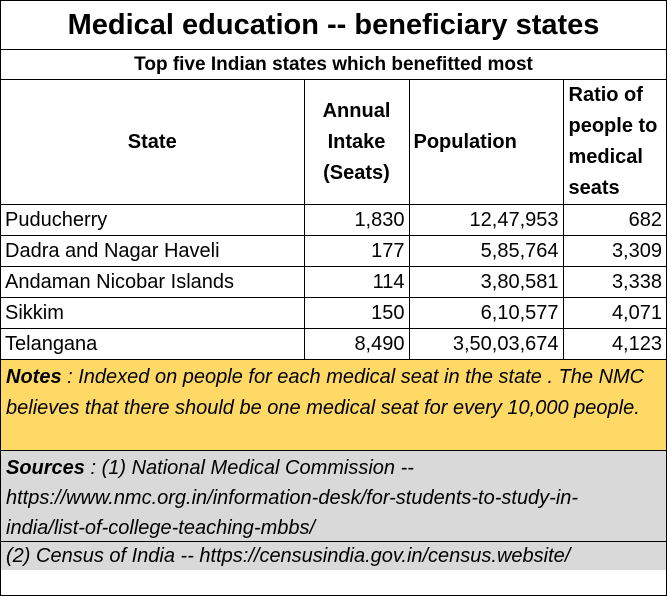 The width and height of the screenshot is (667, 596). Describe the element at coordinates (356, 282) in the screenshot. I see `cell-intake: 114` at that location.